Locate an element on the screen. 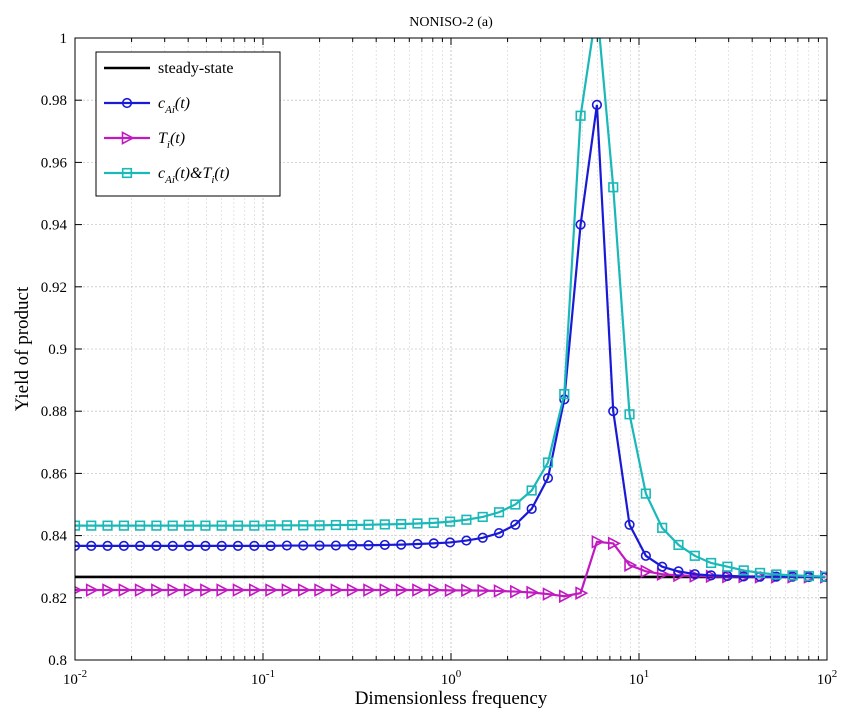 The image size is (845, 719). x-tick-labels: 10⁻² 10⁻¹ 10⁰ 10¹ 10² is located at coordinates (450, 678).